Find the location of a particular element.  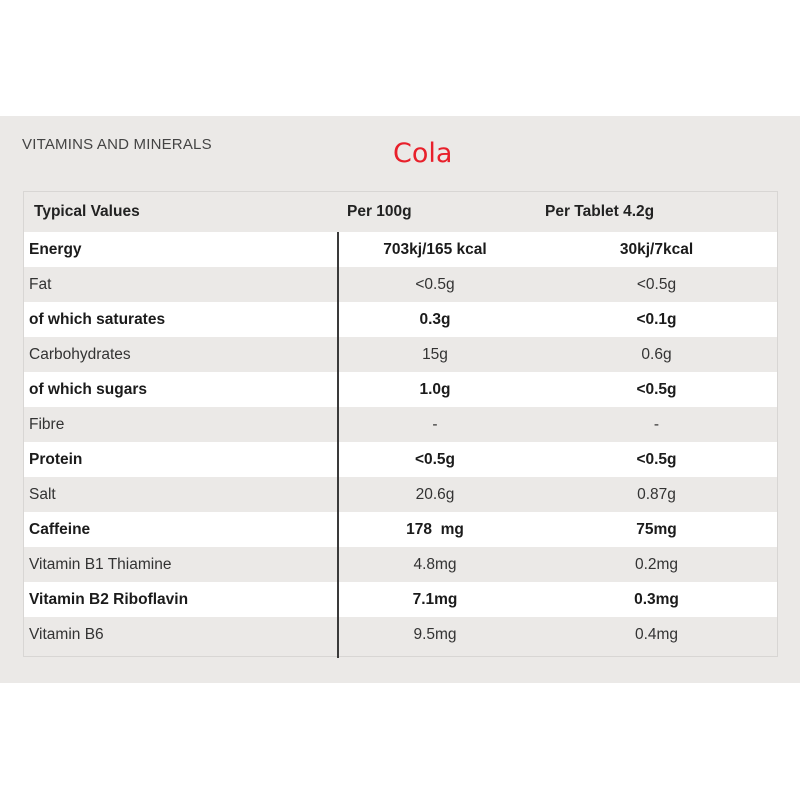

column-divider is located at coordinates (338, 445).